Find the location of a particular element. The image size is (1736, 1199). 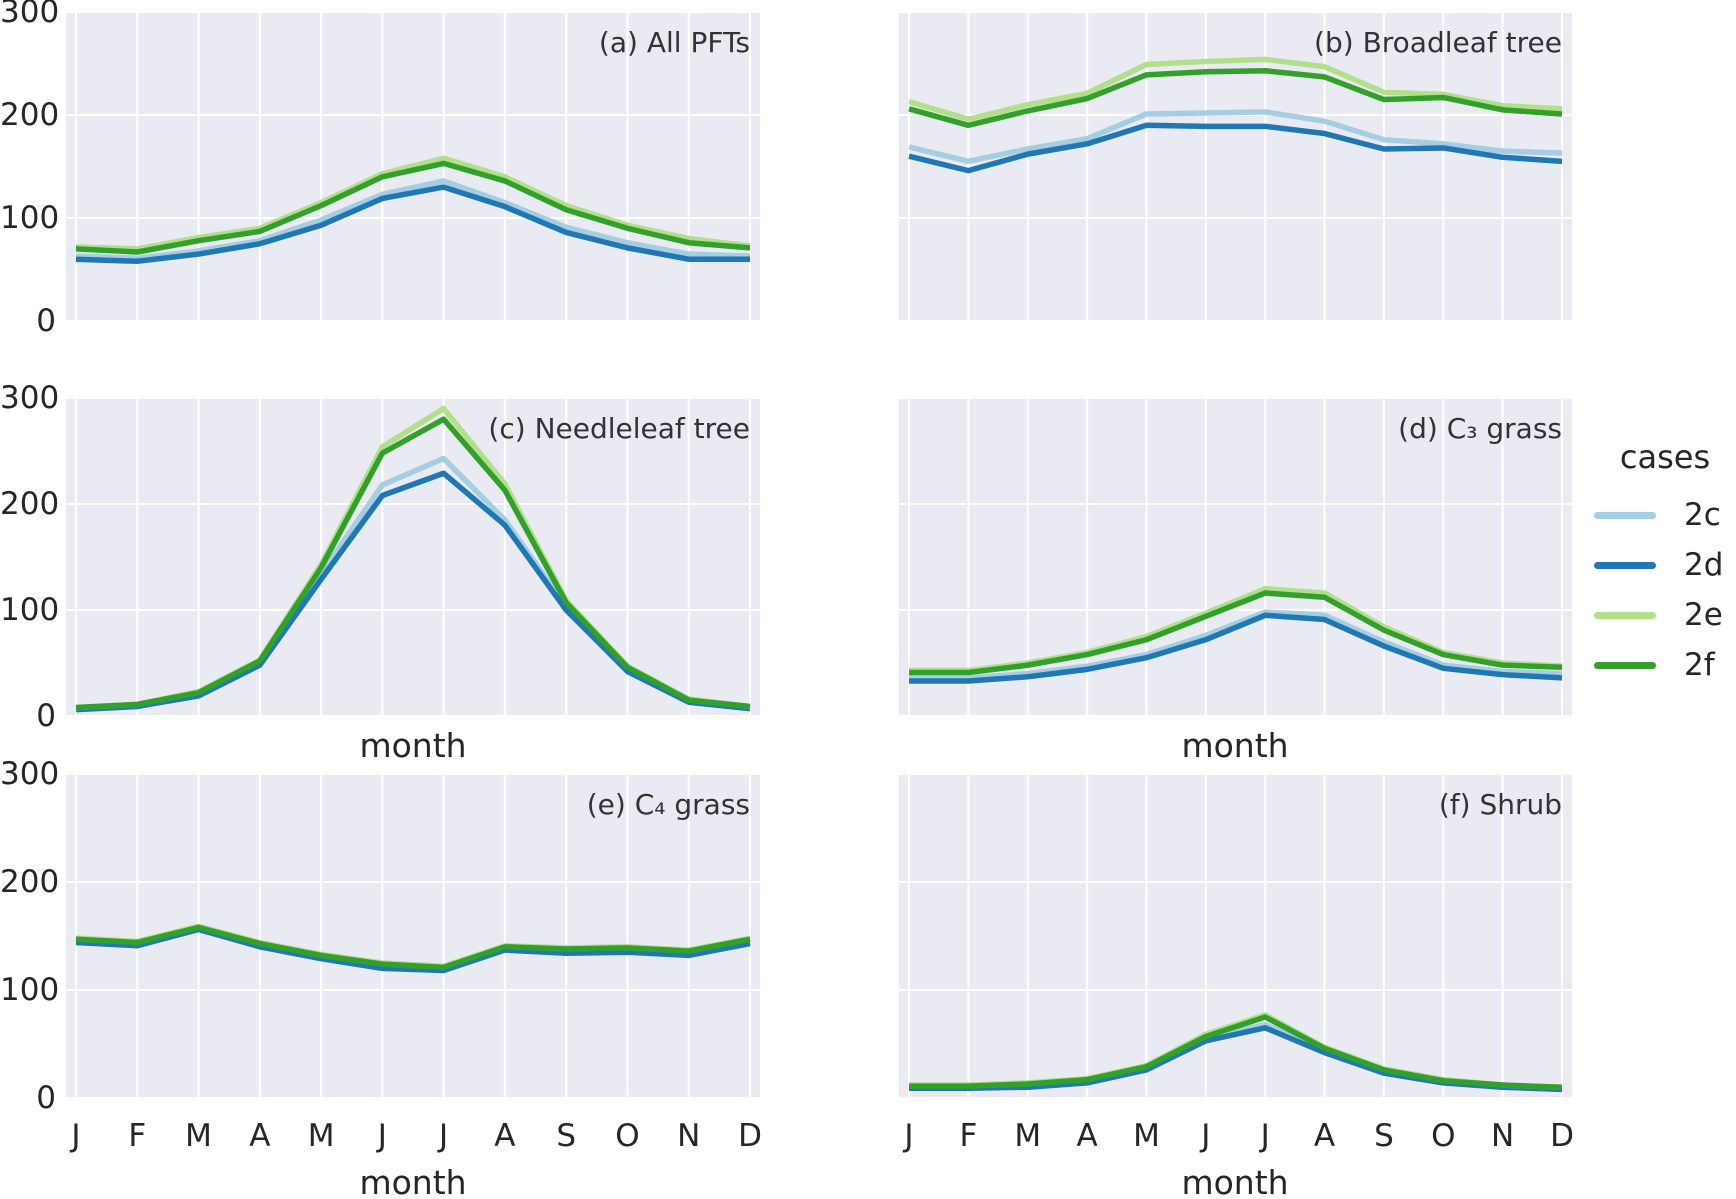

line-chart-needleleaf-tree is located at coordinates (413, 557).